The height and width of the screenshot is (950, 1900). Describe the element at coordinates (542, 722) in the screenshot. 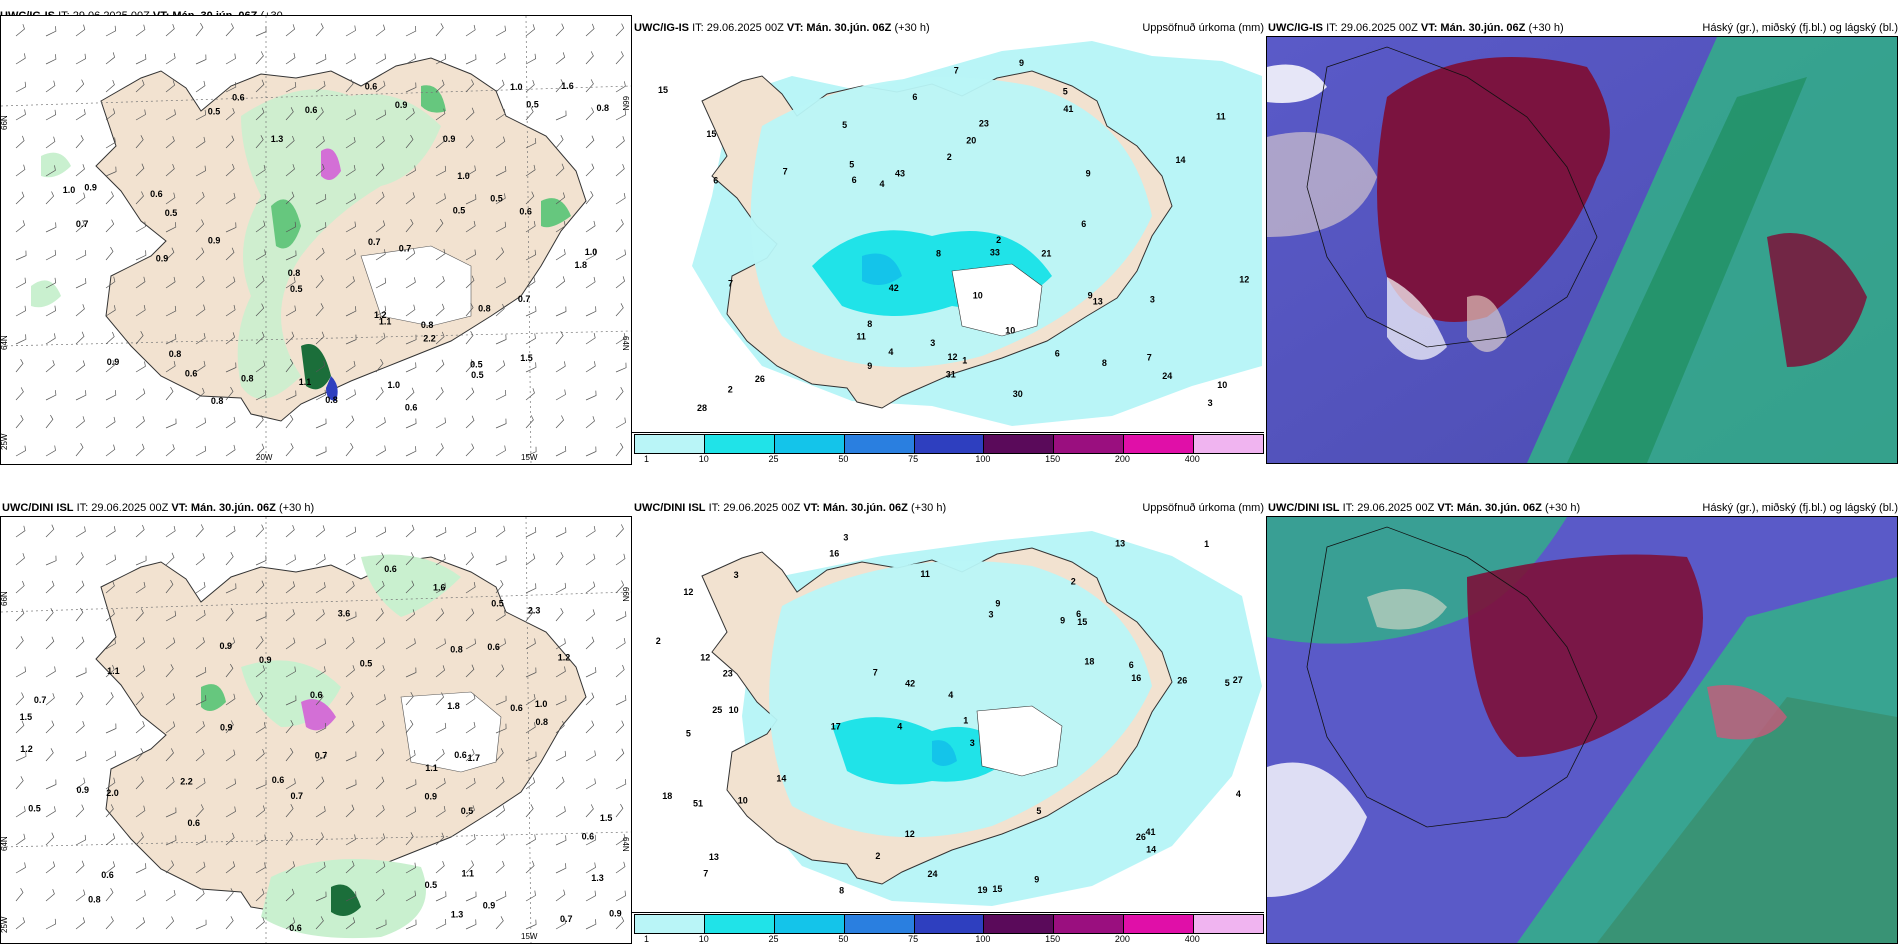

I see `value-label: 0.8` at that location.